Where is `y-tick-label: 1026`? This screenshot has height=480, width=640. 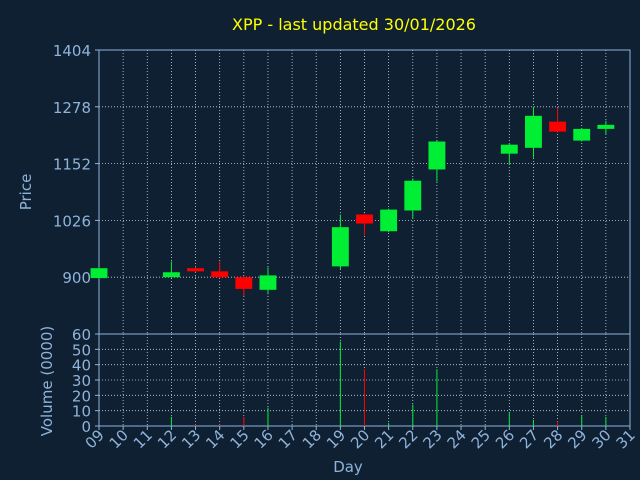 y-tick-label: 1026 is located at coordinates (72, 221).